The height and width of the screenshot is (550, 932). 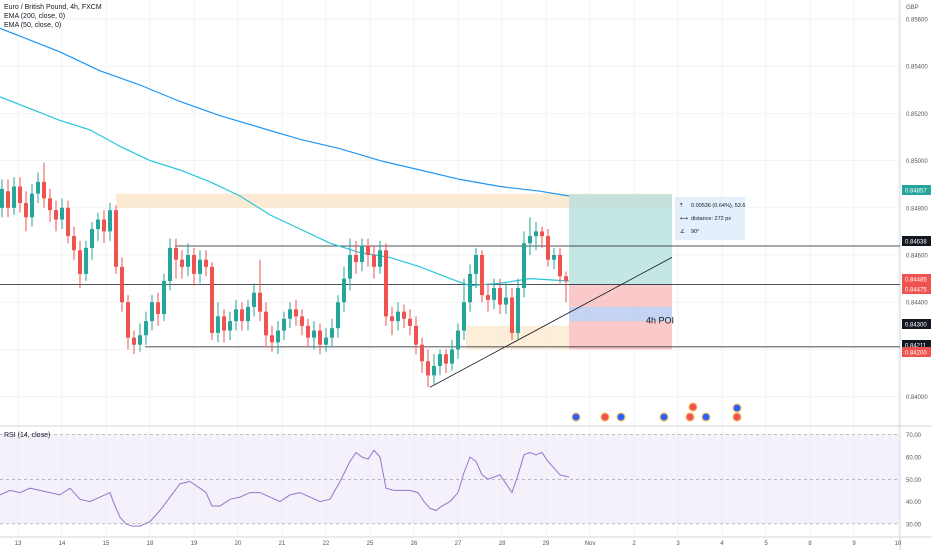 What do you see at coordinates (282, 544) in the screenshot?
I see `time-tick-label: 21` at bounding box center [282, 544].